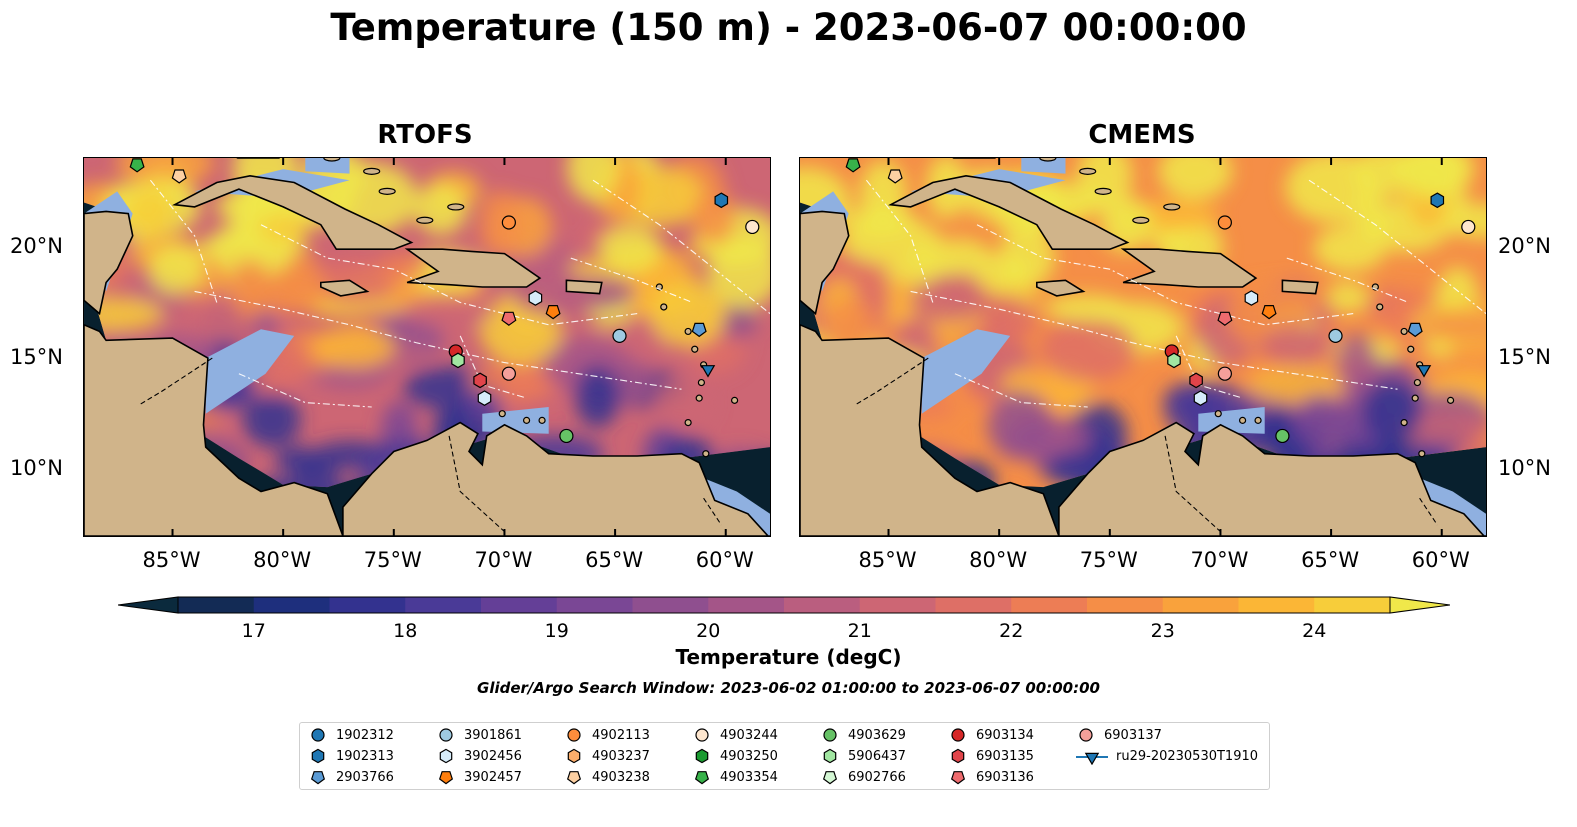 The width and height of the screenshot is (1577, 827). Describe the element at coordinates (859, 631) in the screenshot. I see `colorbar-tick-label: 21` at that location.